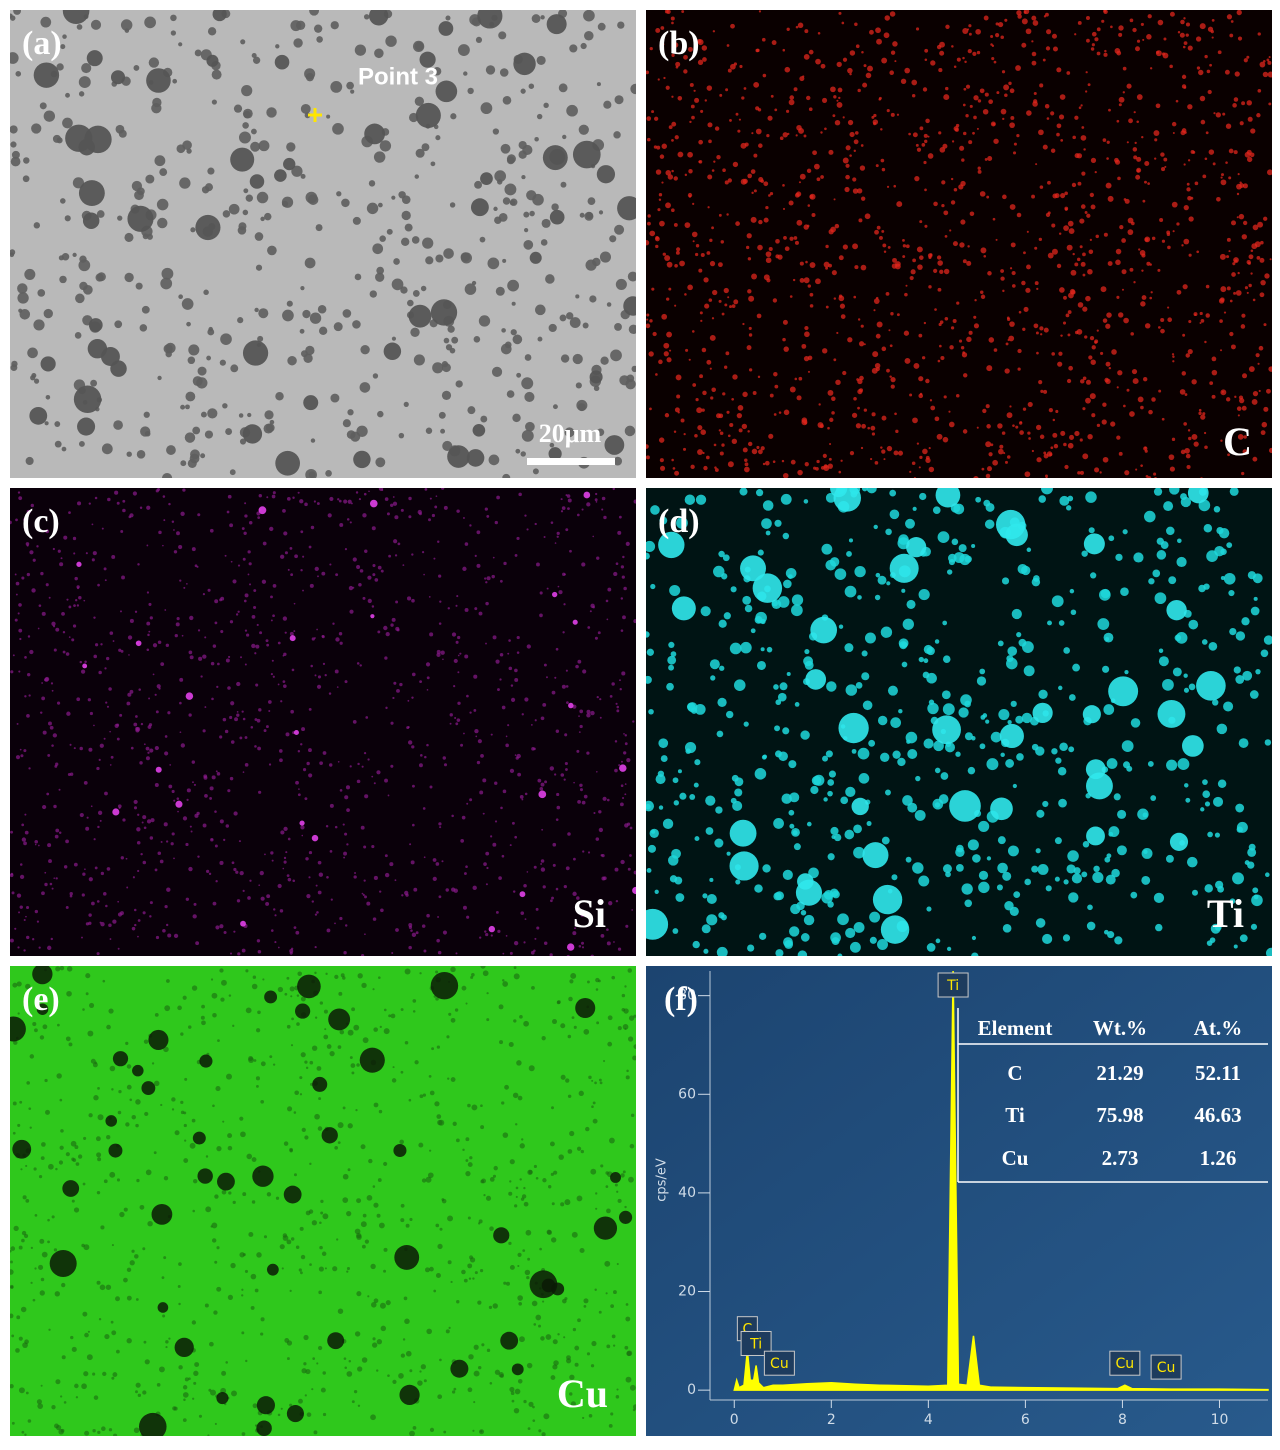  I want to click on panel-label: (a), so click(42, 43).